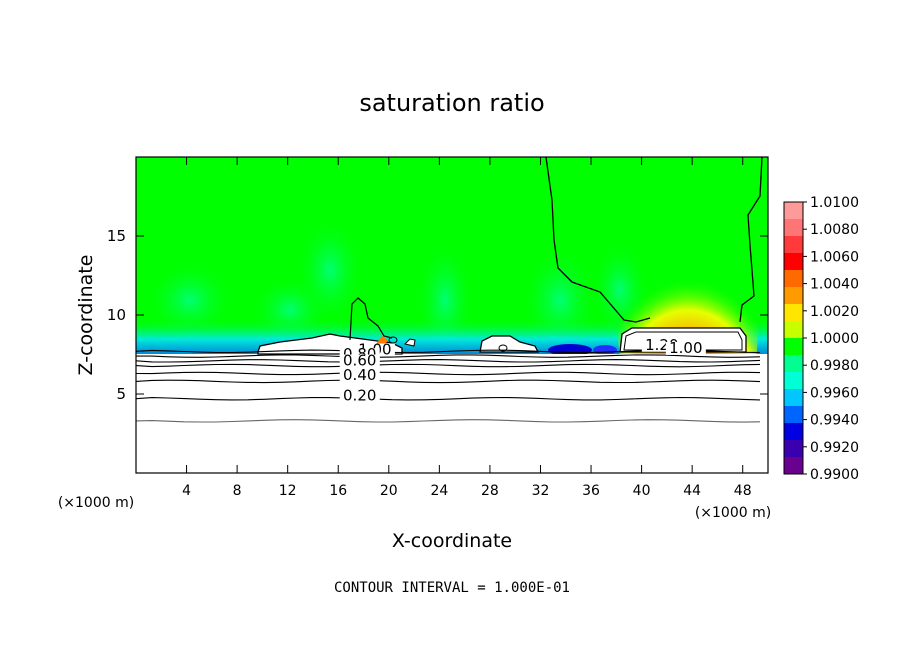 This screenshot has height=654, width=904. What do you see at coordinates (733, 513) in the screenshot?
I see `x-unit-label-right: (×1000 m)` at bounding box center [733, 513].